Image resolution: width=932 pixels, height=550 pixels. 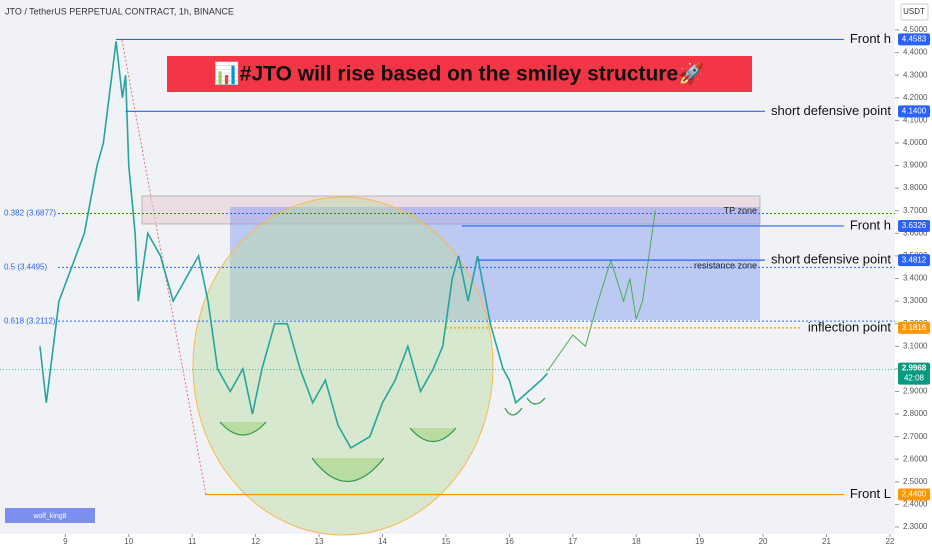 I want to click on y-tick-label: 2.9000, so click(x=915, y=391).